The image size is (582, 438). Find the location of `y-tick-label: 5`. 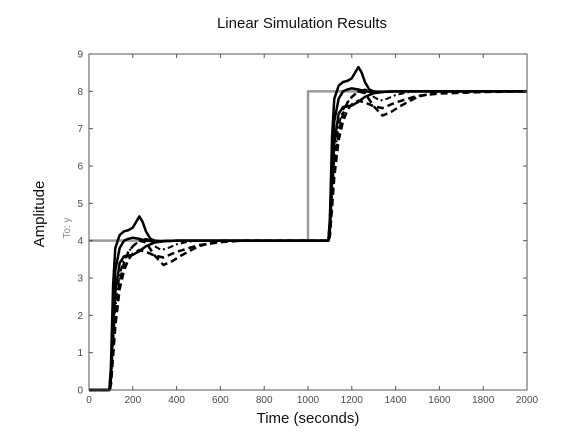

y-tick-label: 5 is located at coordinates (80, 204).